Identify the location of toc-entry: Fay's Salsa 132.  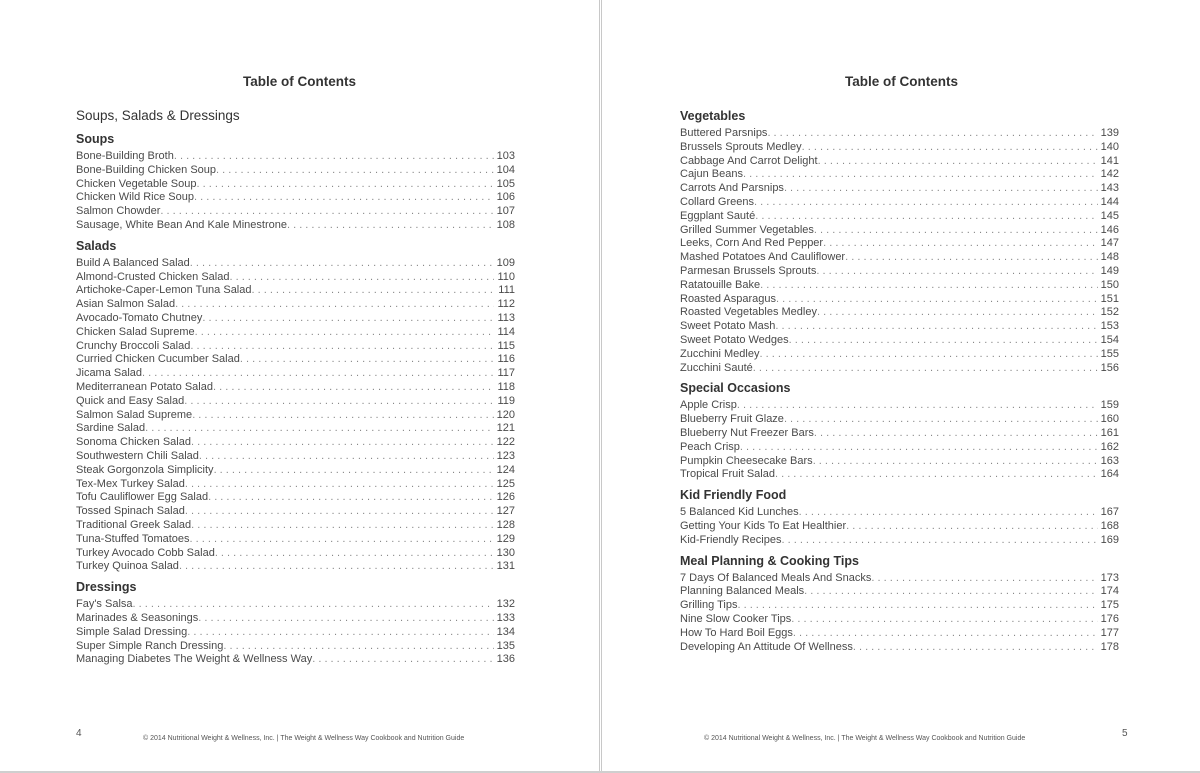
(295, 605).